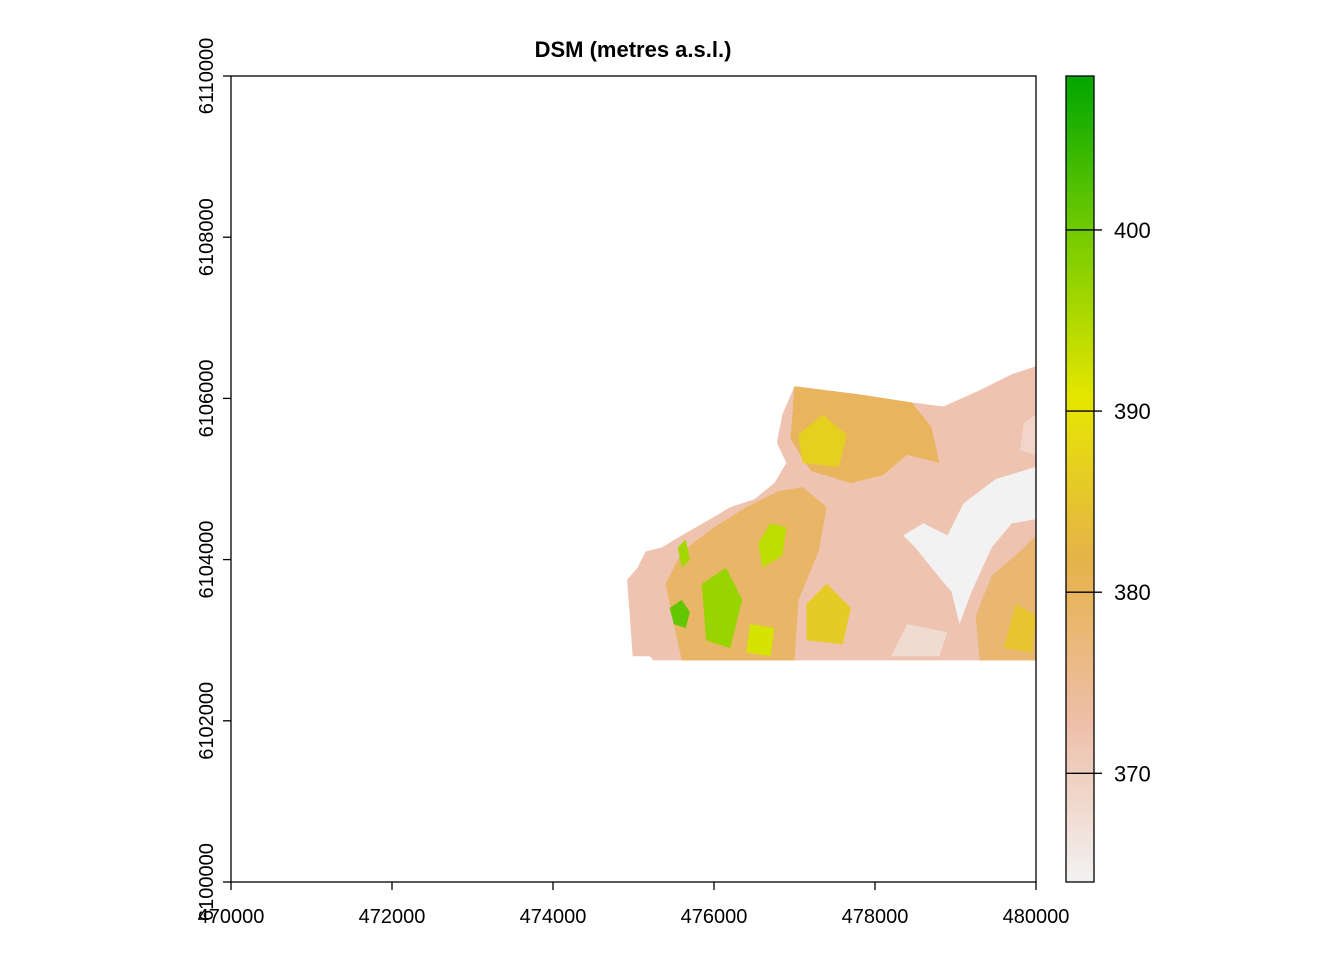 The image size is (1344, 960). What do you see at coordinates (1036, 917) in the screenshot?
I see `x-tick-label: 480000` at bounding box center [1036, 917].